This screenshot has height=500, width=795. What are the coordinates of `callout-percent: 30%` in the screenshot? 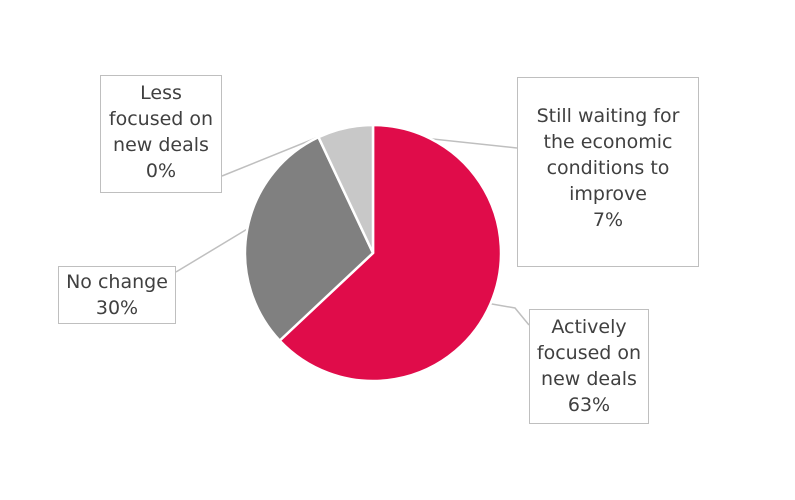 It's located at (117, 308).